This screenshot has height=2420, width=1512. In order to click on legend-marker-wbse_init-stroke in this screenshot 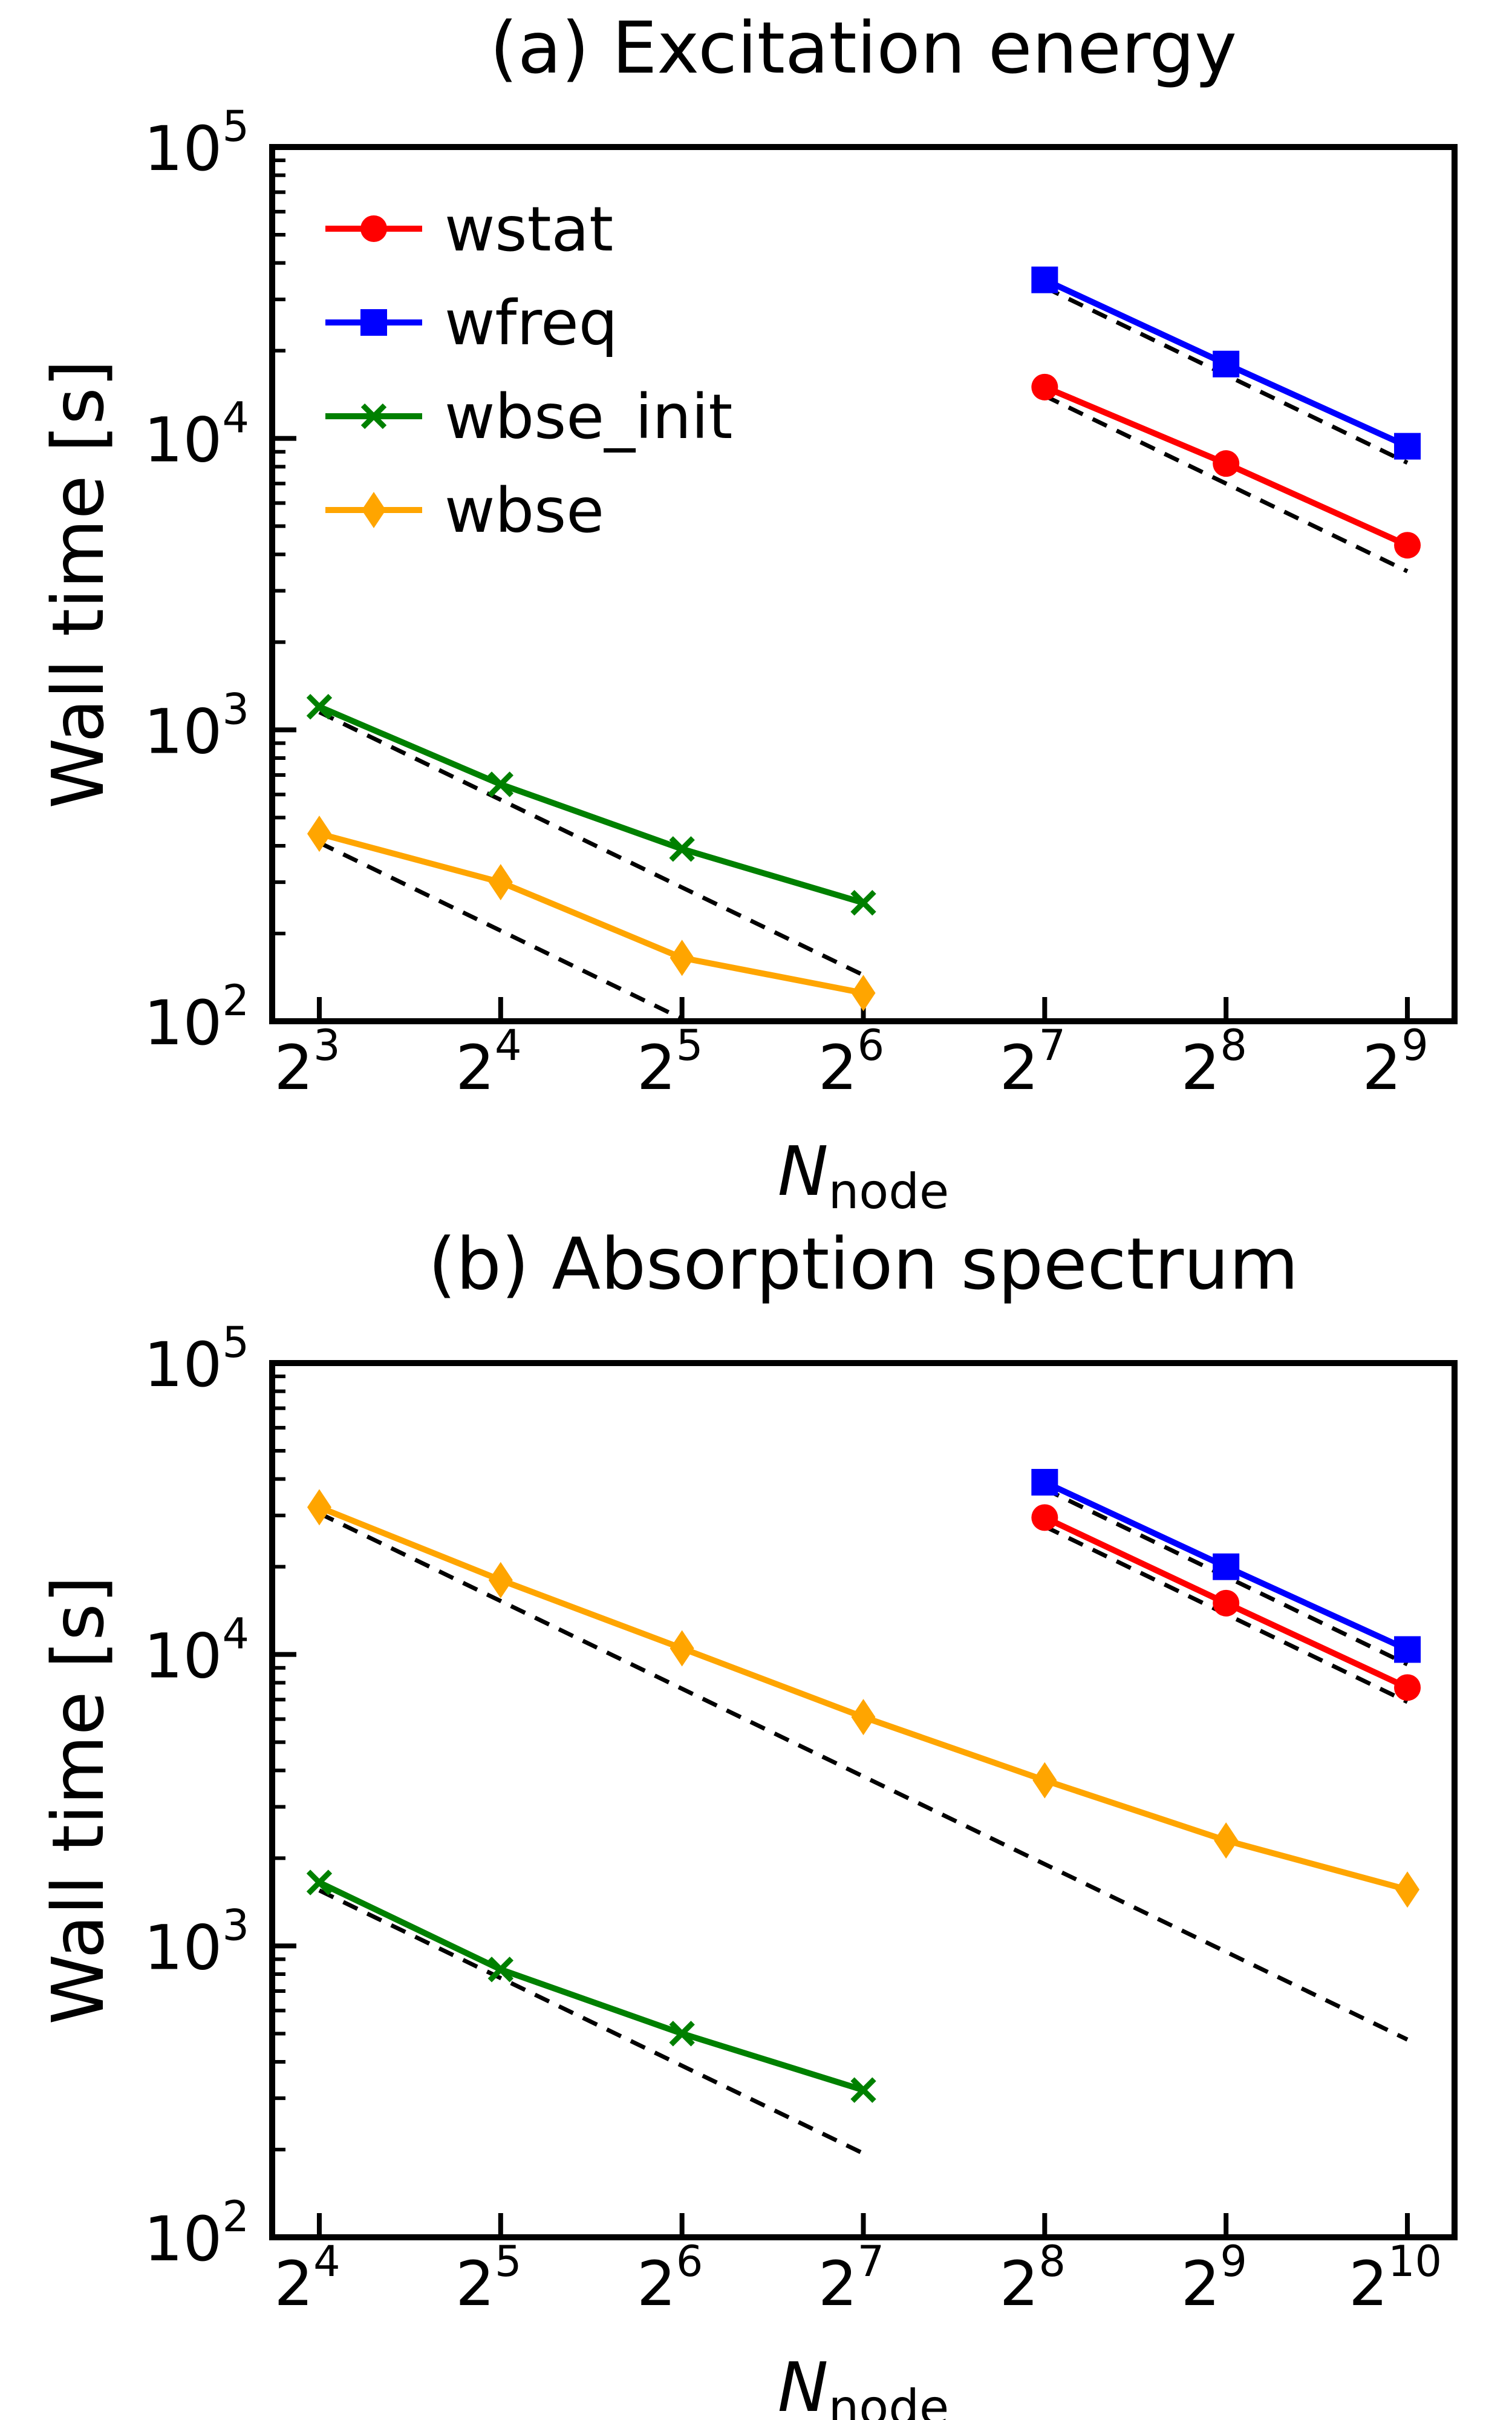, I will do `click(374, 416)`.